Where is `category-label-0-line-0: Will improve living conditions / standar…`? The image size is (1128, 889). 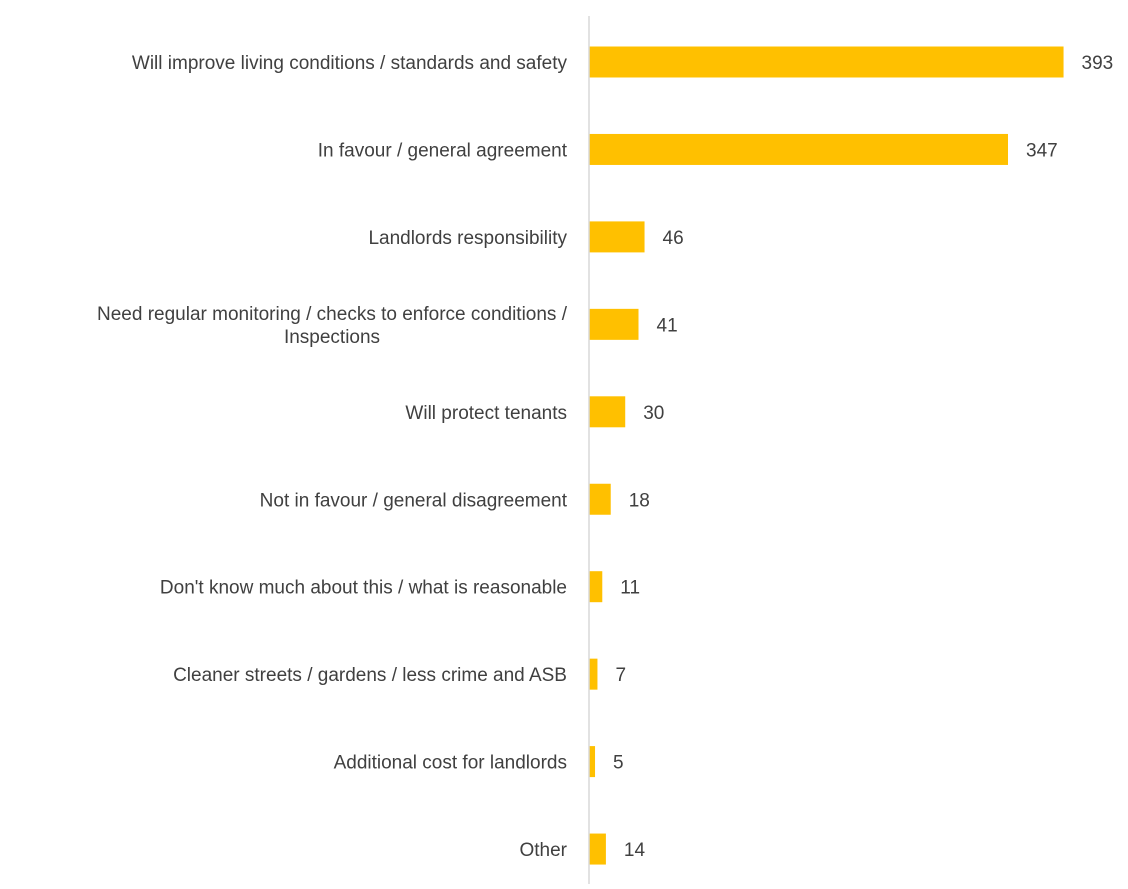
category-label-0-line-0: Will improve living conditions / standar… is located at coordinates (350, 63).